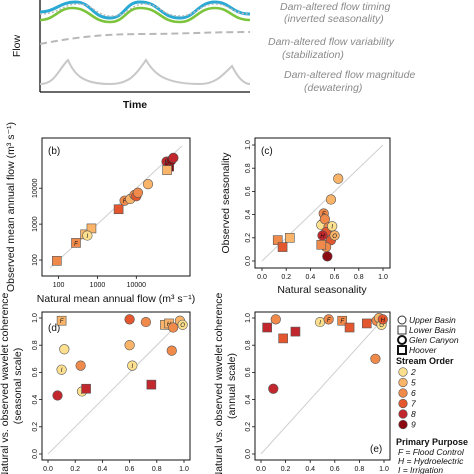 This screenshot has height=474, width=474. I want to click on panel-d-xtick-label: 0.0, so click(48, 469).